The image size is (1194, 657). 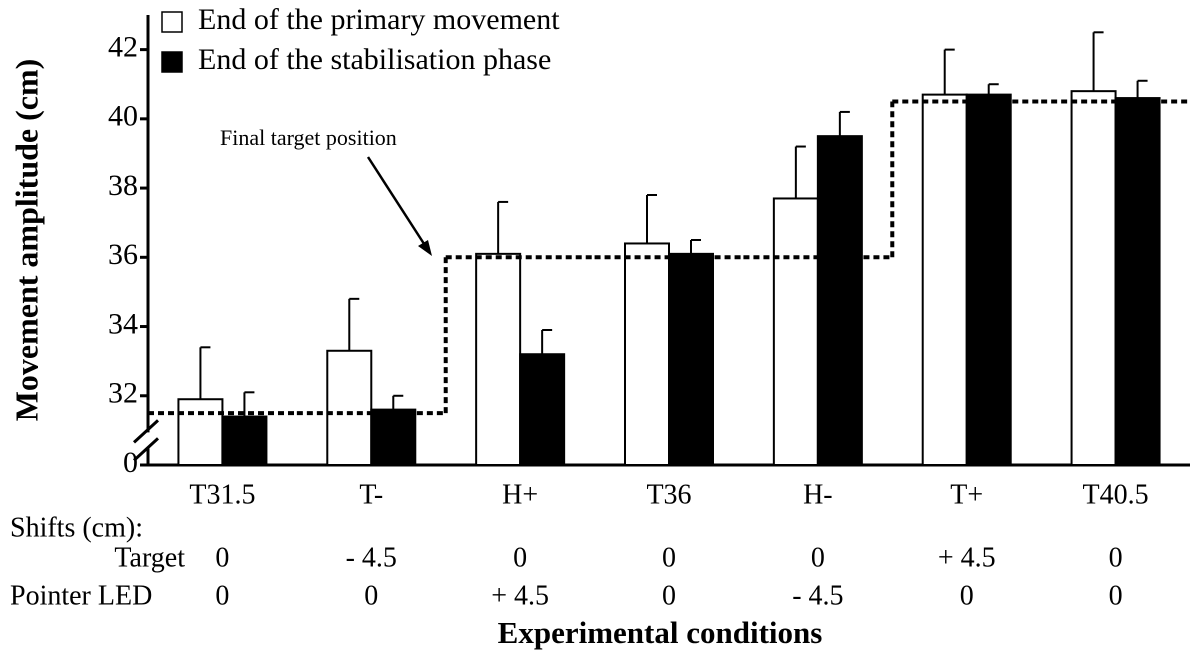 I want to click on x-tick-label: T-, so click(x=371, y=494).